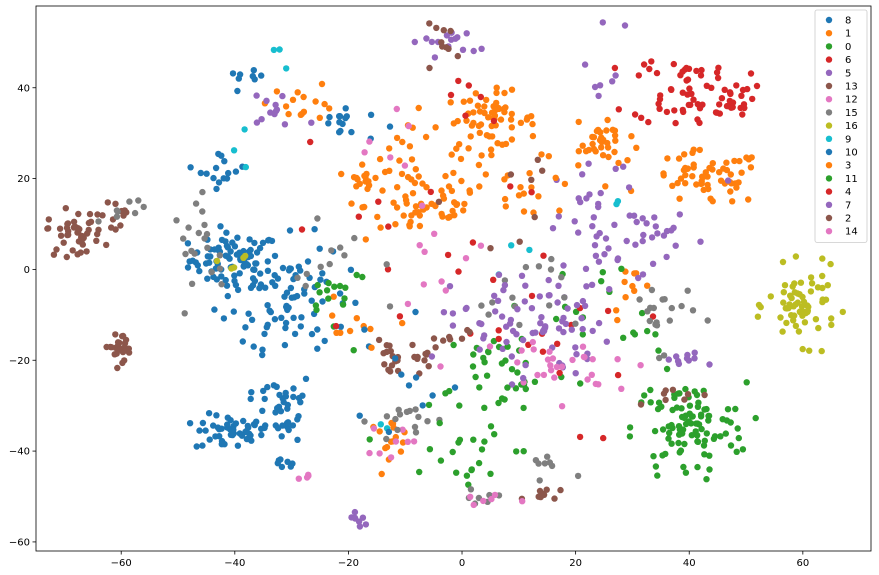 The width and height of the screenshot is (879, 575). I want to click on legend-label-6: 6, so click(848, 60).